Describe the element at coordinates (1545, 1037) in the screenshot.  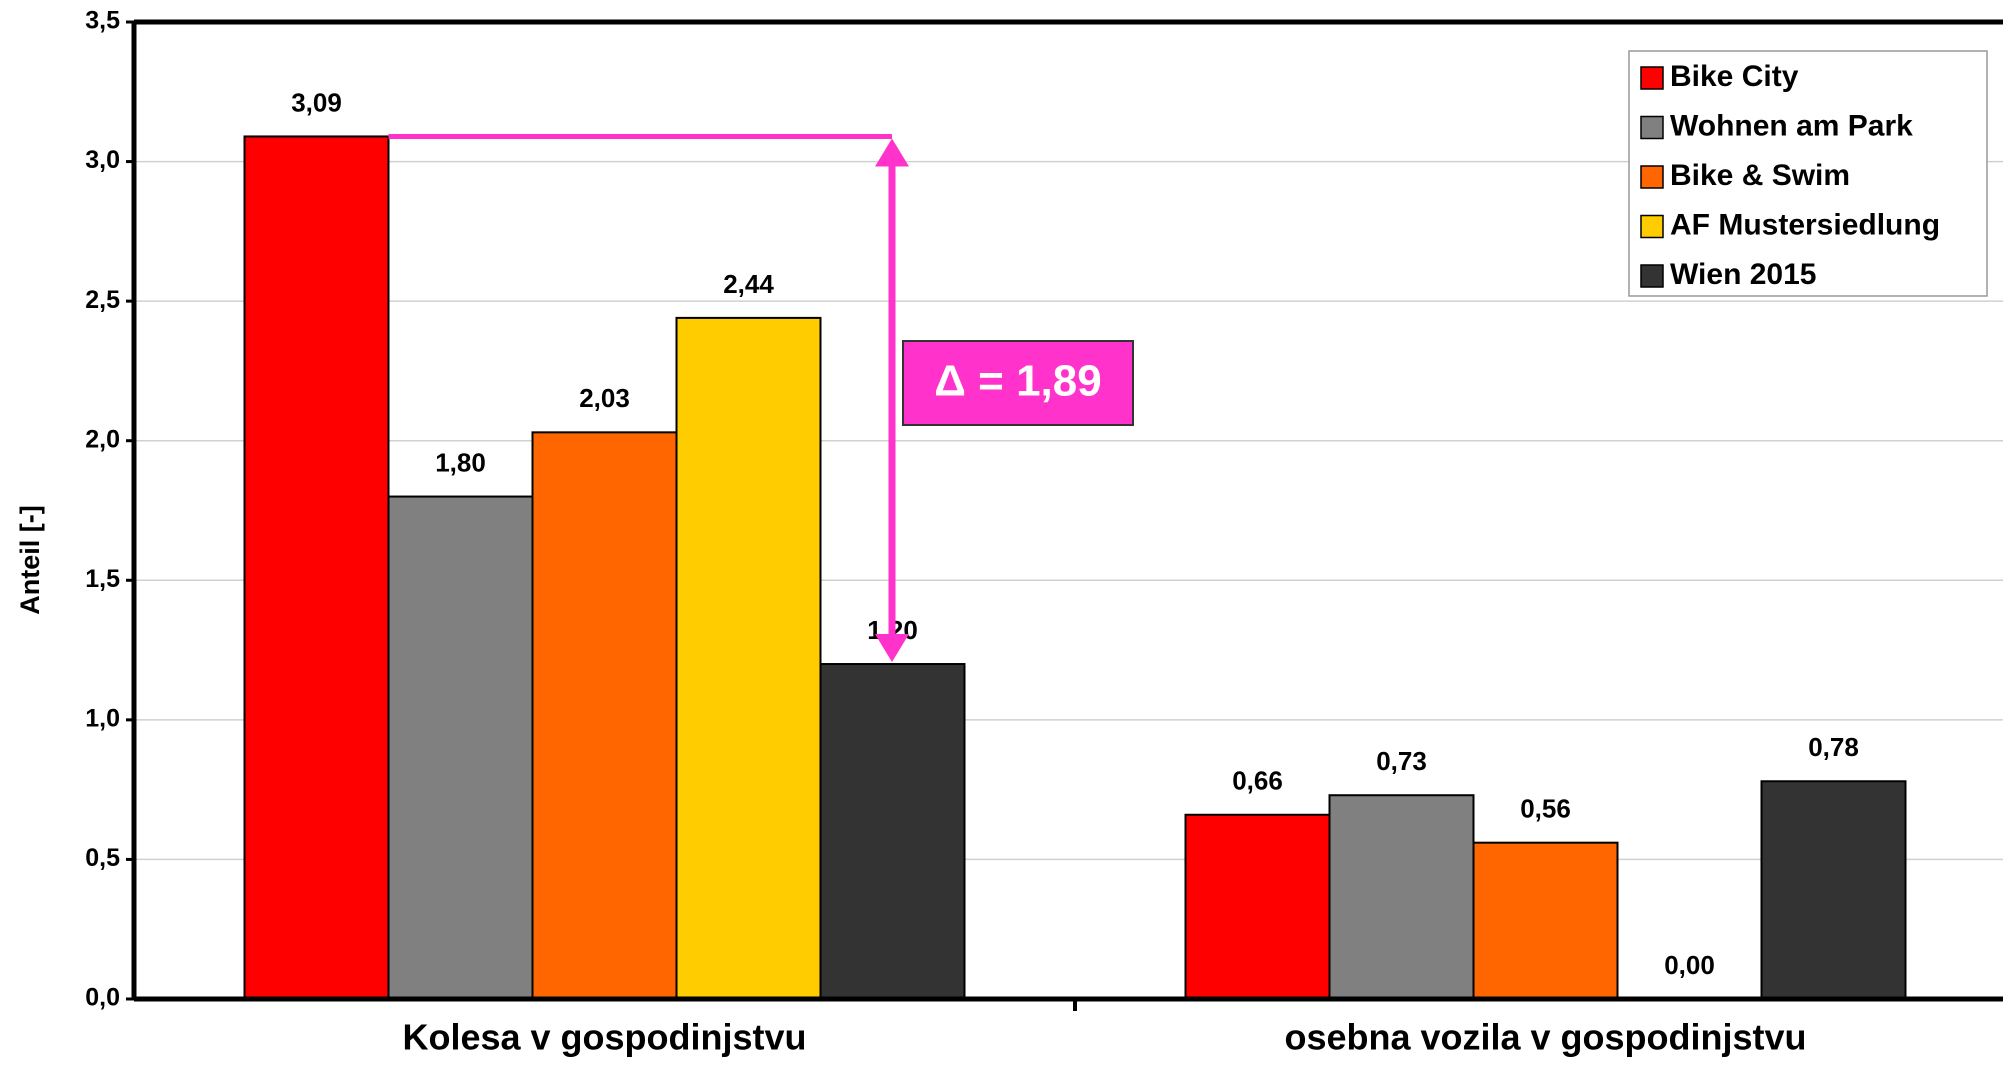
I see `x-tick-label: osebna vozila v gospodinjstvu` at that location.